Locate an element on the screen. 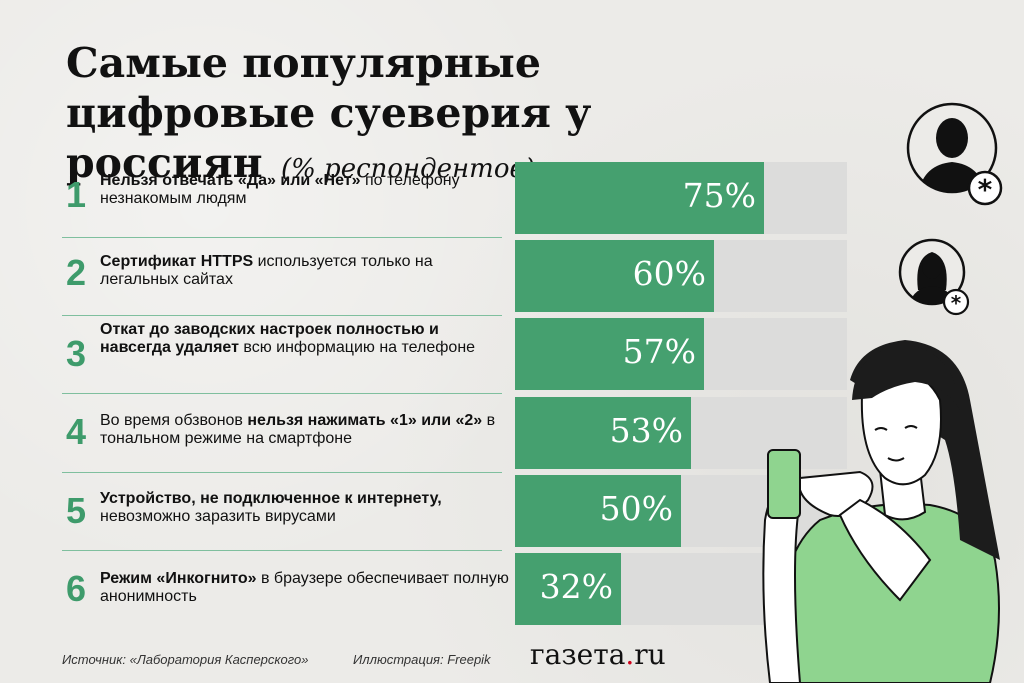 The height and width of the screenshot is (683, 1024). row-number: 5 is located at coordinates (282, 529).